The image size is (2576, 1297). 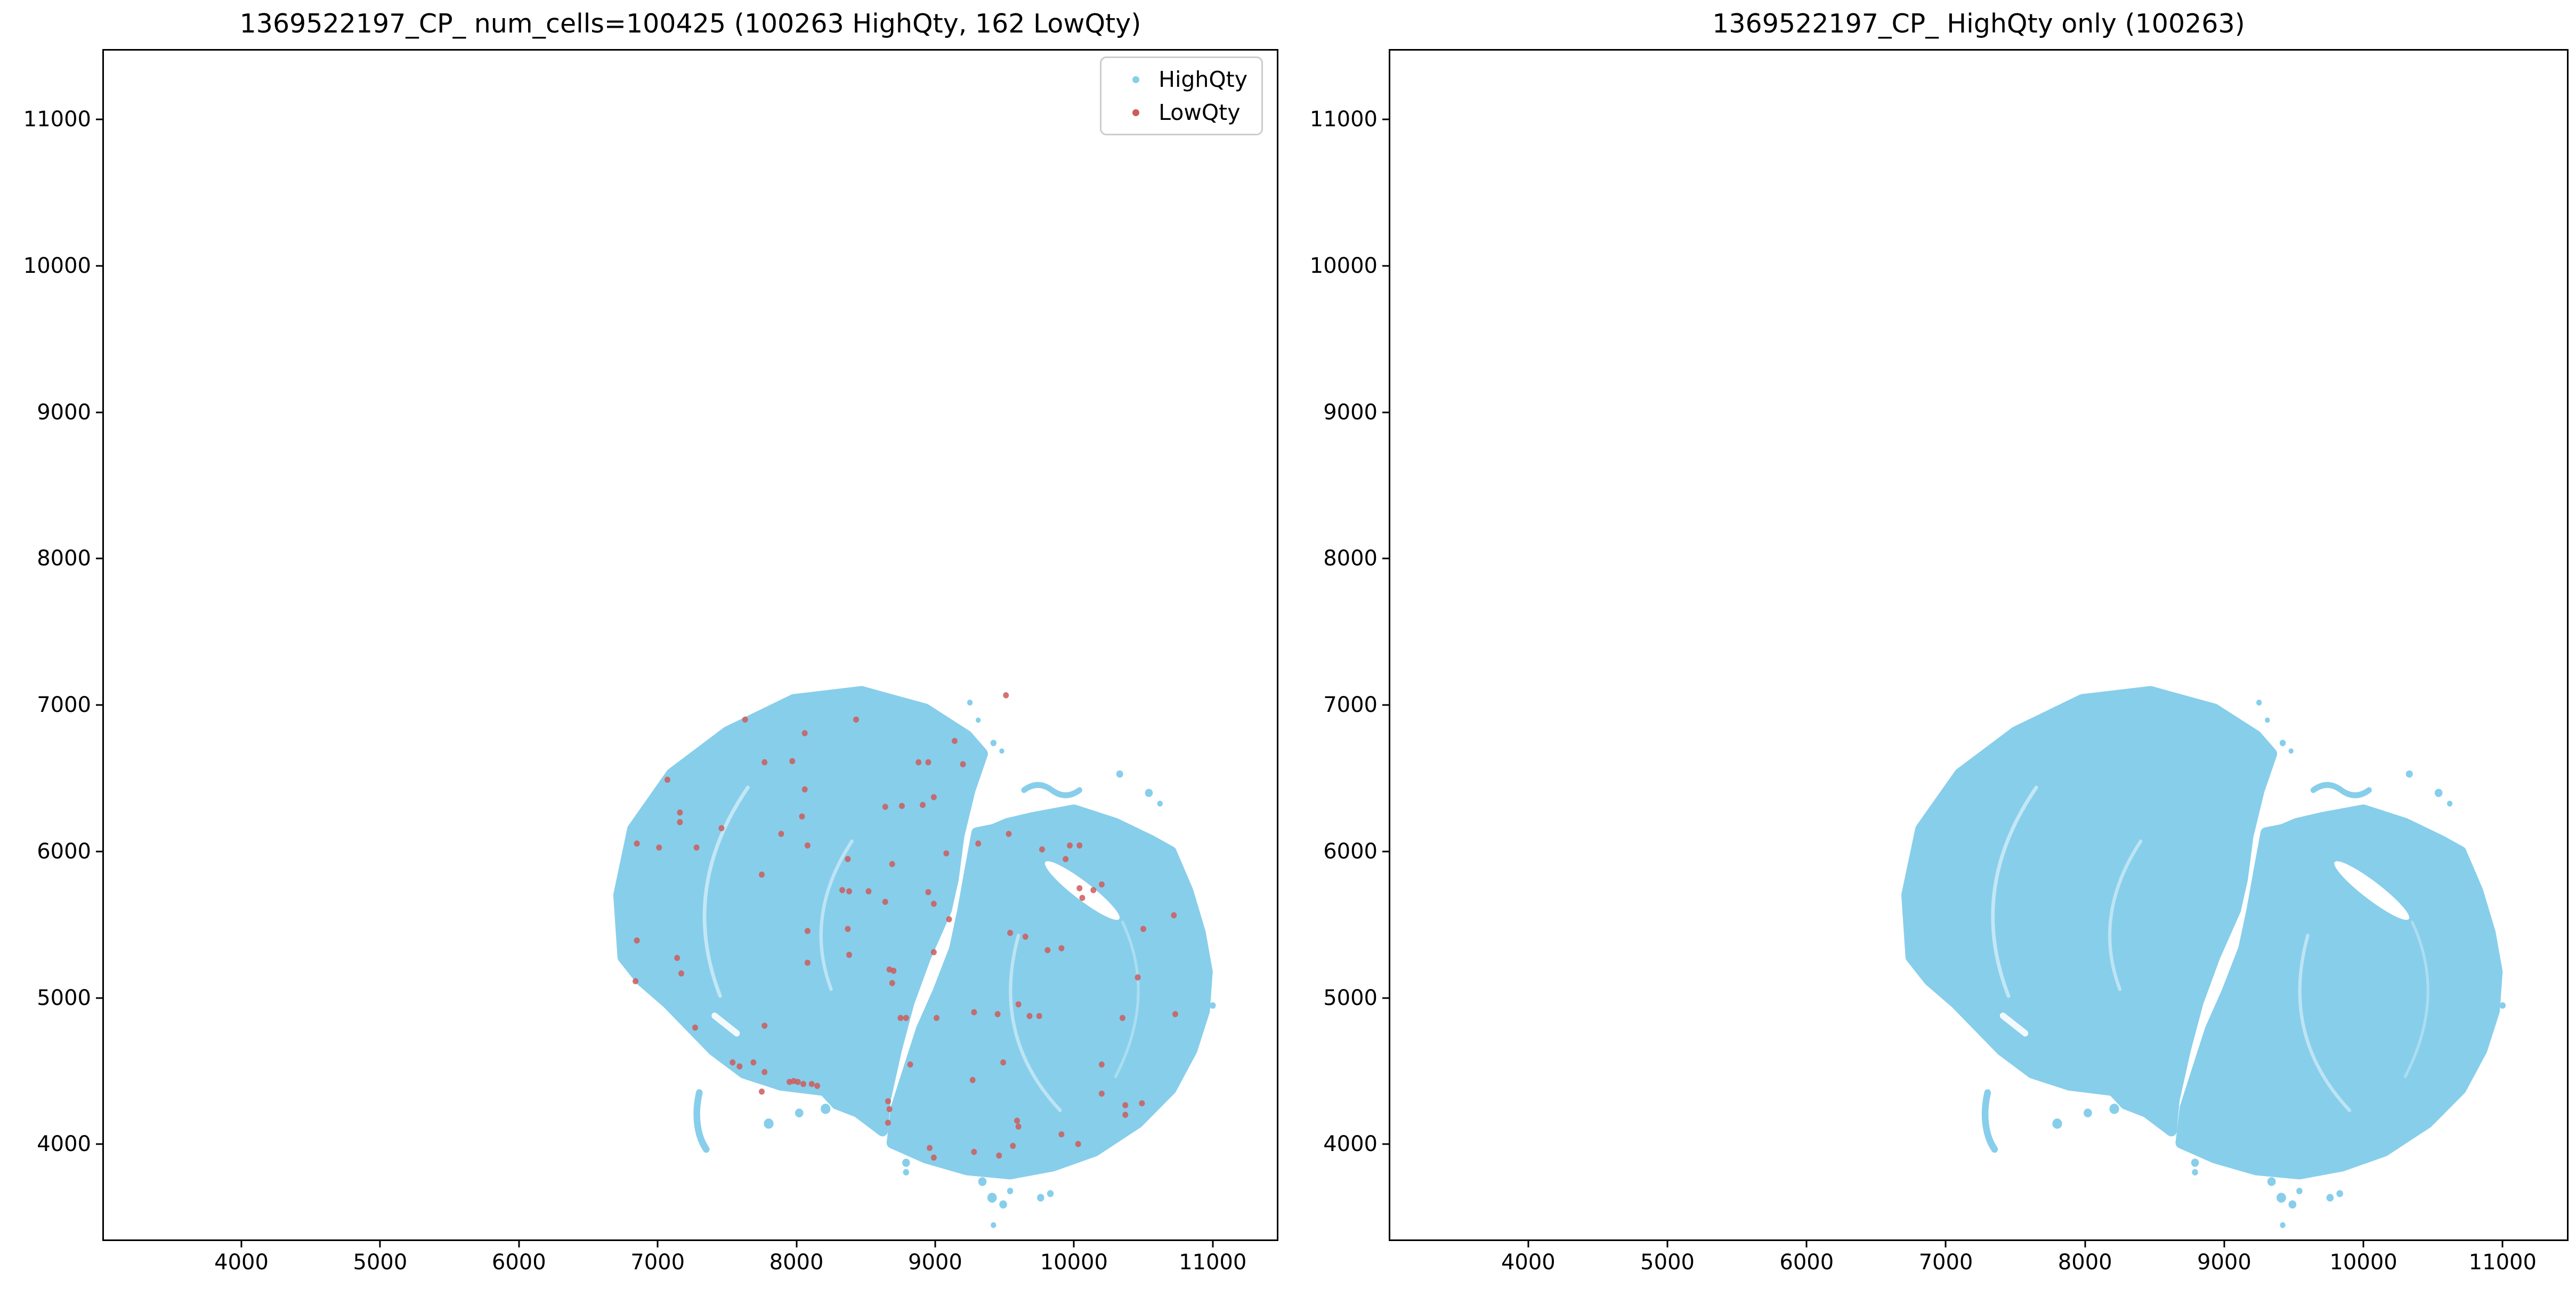 What do you see at coordinates (1350, 705) in the screenshot?
I see `y-tick-label: 7000` at bounding box center [1350, 705].